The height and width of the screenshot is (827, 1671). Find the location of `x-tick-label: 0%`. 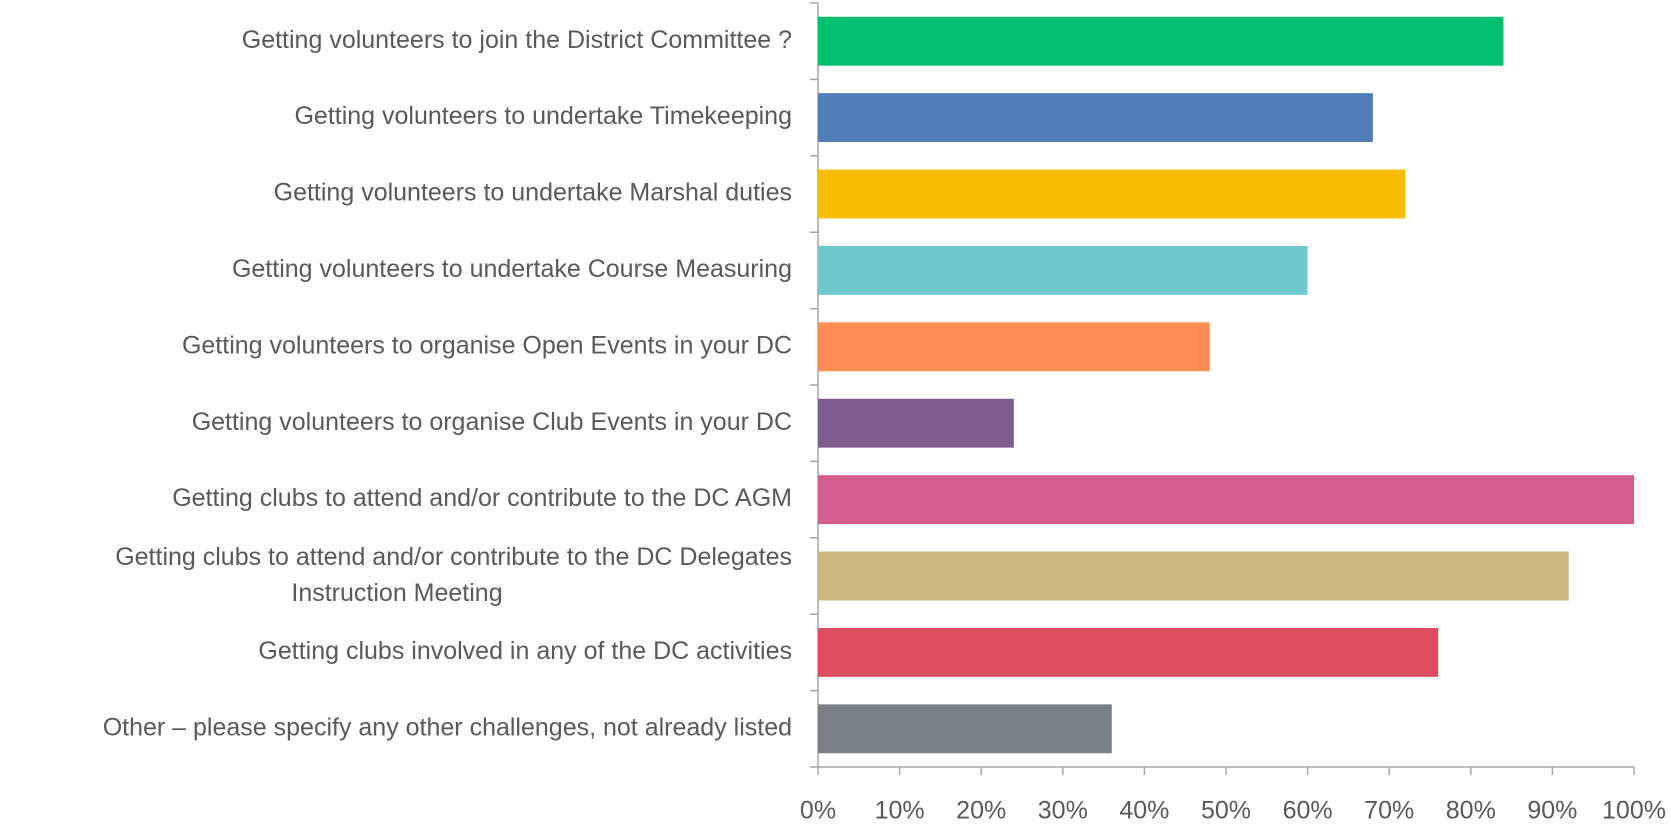

x-tick-label: 0% is located at coordinates (818, 811).